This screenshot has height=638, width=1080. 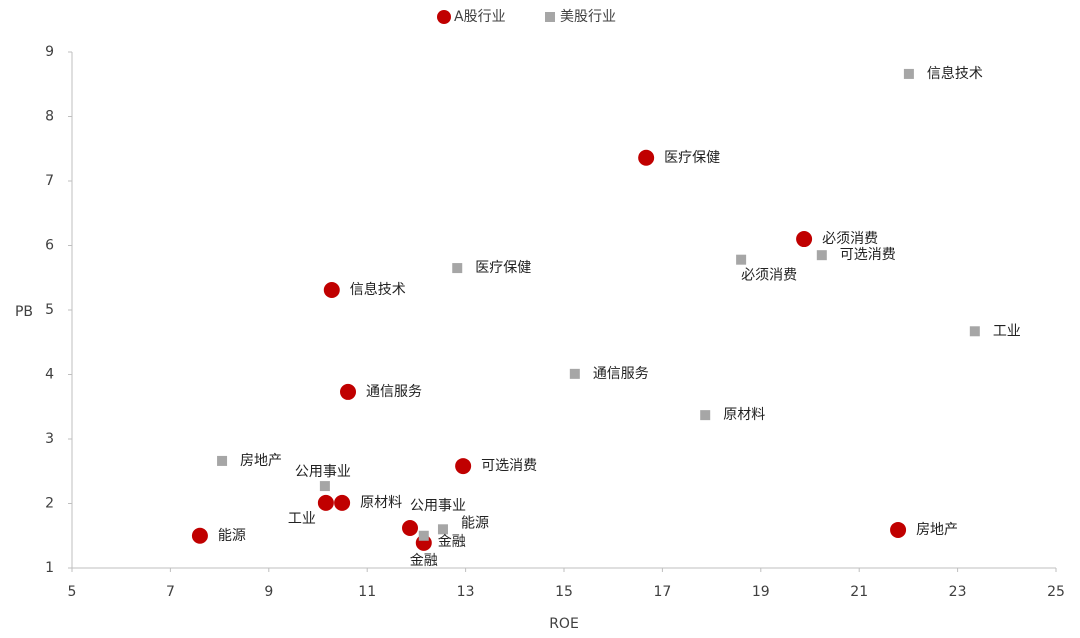 I want to click on y-axis-label: PB, so click(x=24, y=312).